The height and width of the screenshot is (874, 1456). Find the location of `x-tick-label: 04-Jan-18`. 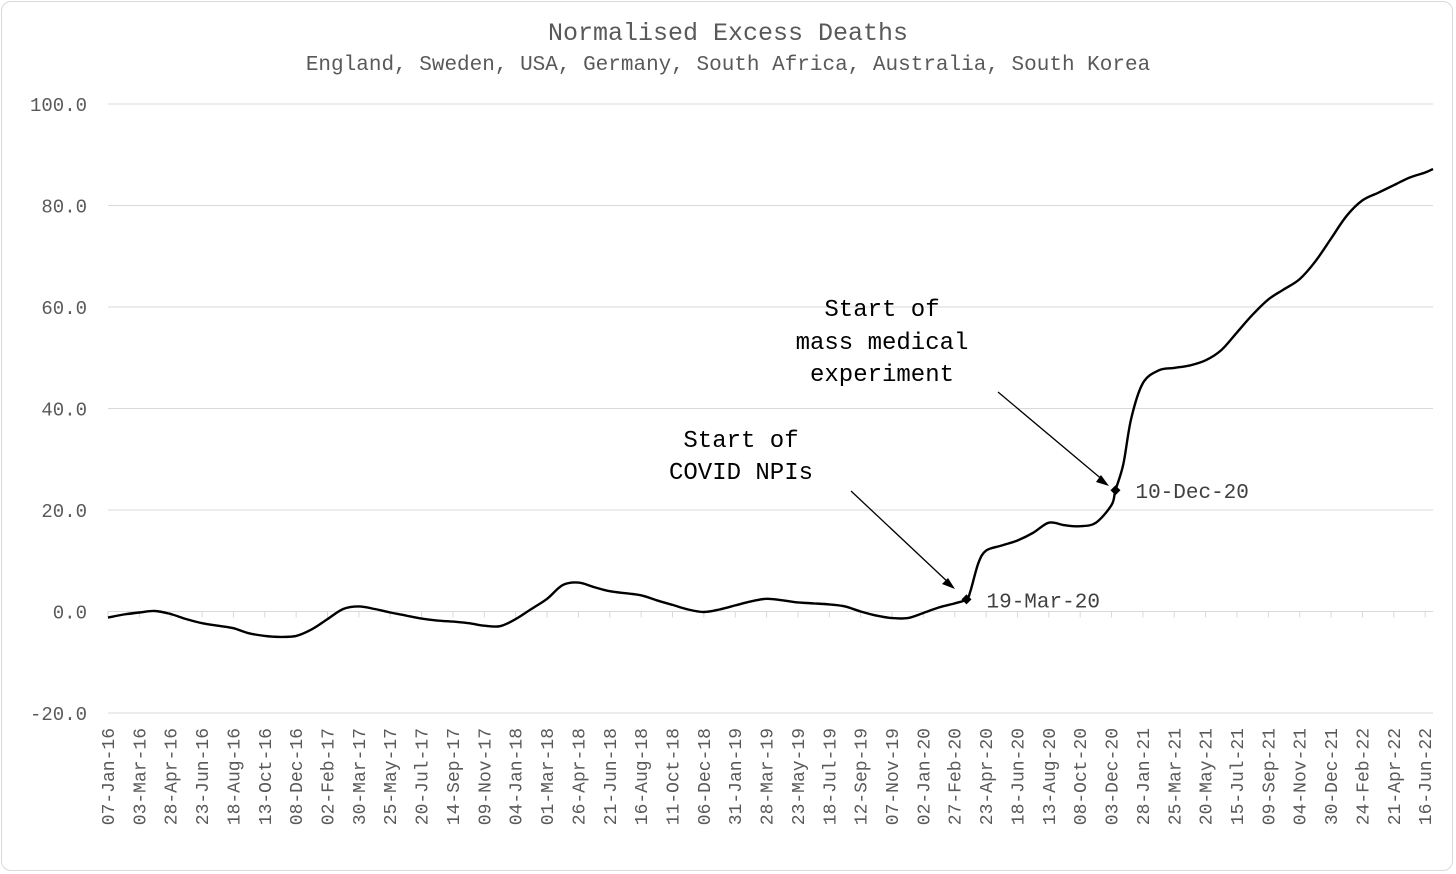

x-tick-label: 04-Jan-18 is located at coordinates (518, 776).